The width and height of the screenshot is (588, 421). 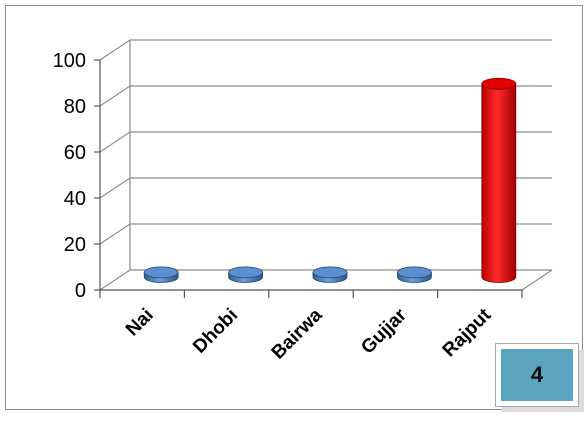 I want to click on floor-edge, so click(x=537, y=280).